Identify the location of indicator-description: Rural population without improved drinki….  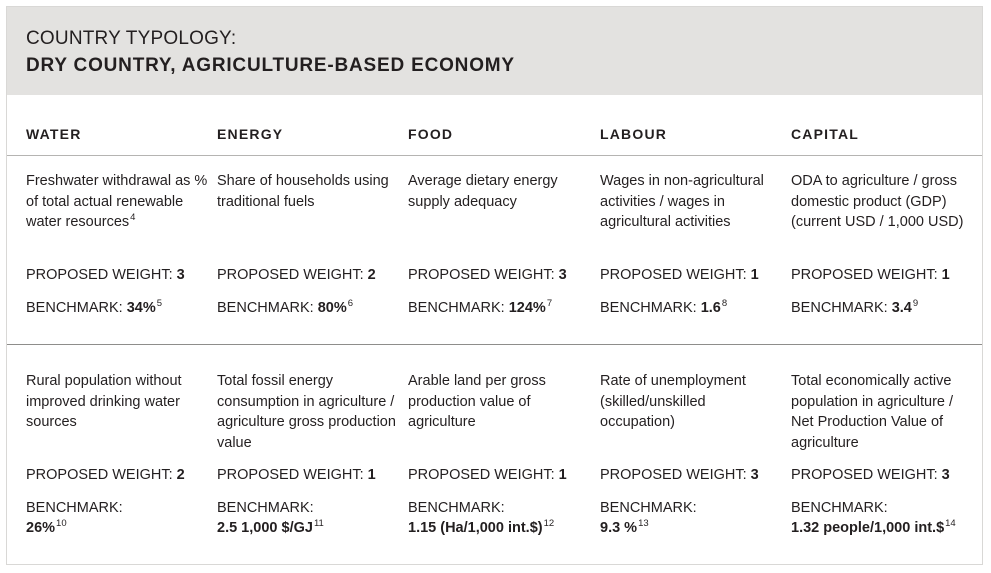
(104, 401).